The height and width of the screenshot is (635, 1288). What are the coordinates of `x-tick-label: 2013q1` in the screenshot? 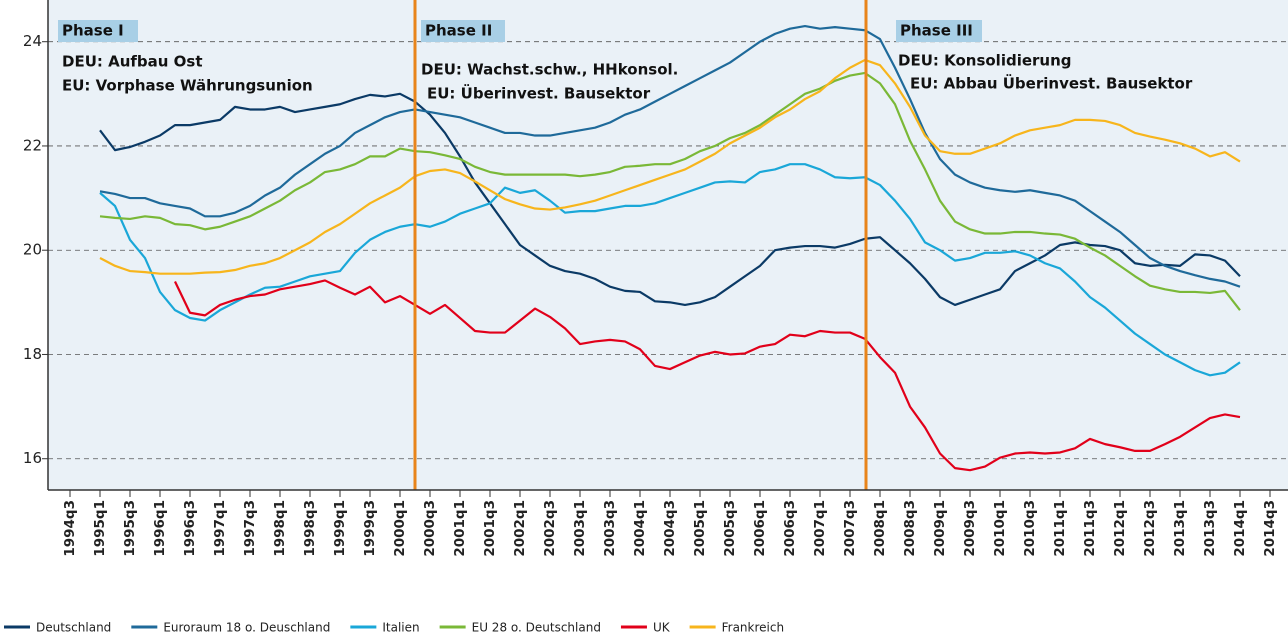 It's located at (1180, 528).